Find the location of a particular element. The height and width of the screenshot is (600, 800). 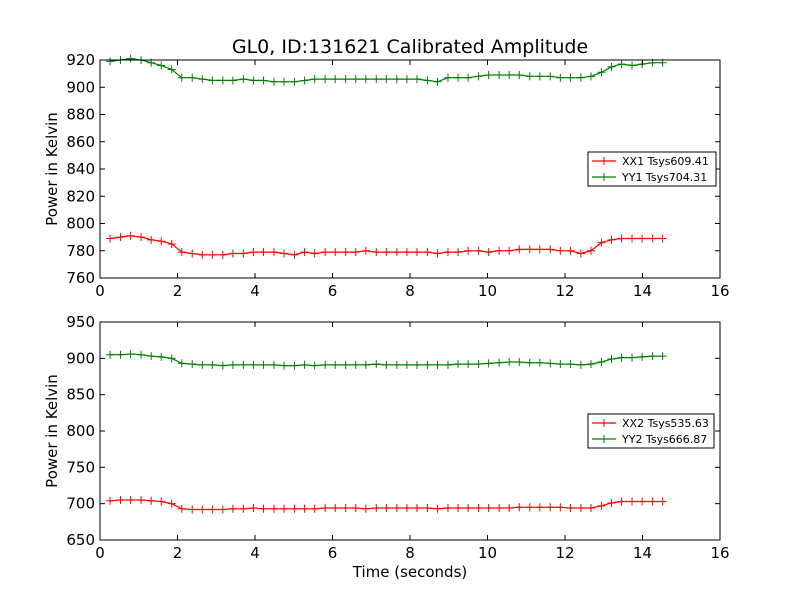

chart-1-legend-box is located at coordinates (651, 431).